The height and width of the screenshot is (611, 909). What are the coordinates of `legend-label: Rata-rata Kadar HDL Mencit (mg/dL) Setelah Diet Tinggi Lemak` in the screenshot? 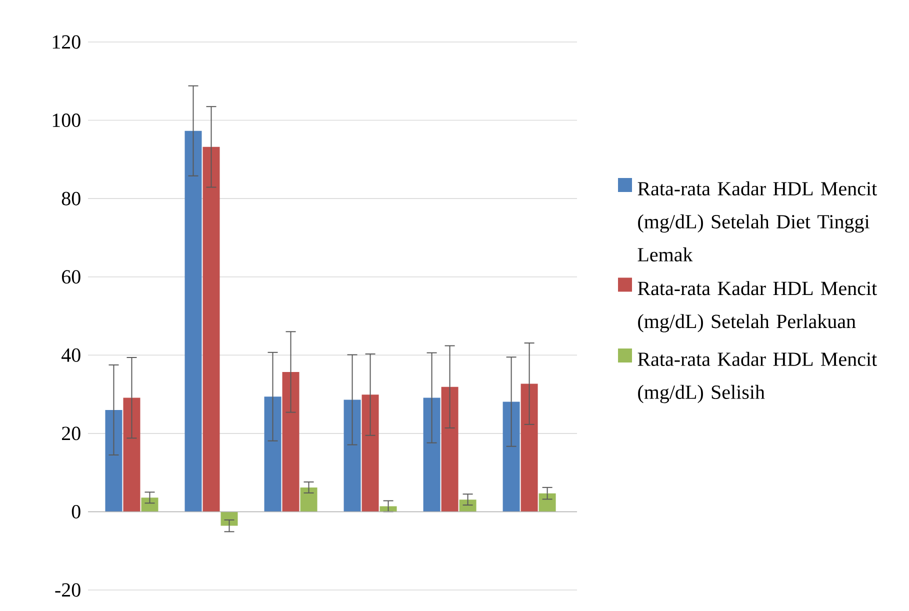 It's located at (757, 221).